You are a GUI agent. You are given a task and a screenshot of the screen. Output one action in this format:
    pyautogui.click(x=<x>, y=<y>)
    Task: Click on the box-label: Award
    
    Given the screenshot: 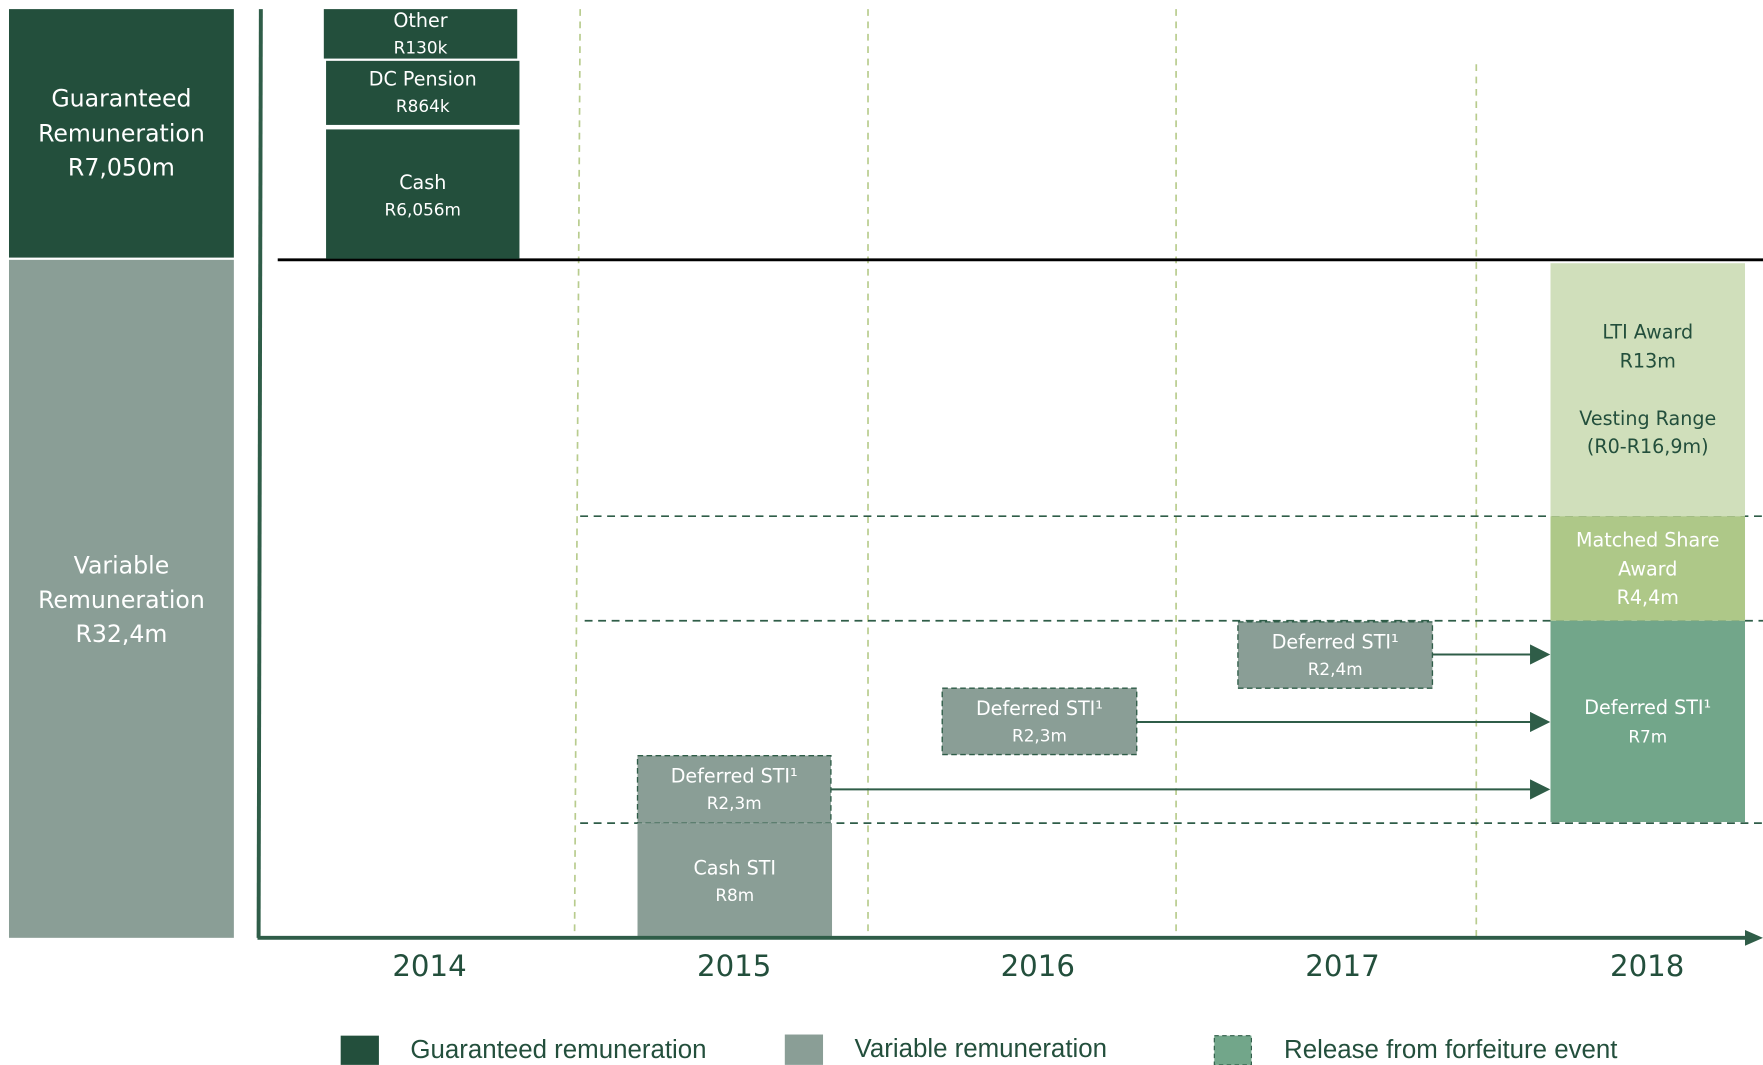 What is the action you would take?
    pyautogui.click(x=1647, y=569)
    